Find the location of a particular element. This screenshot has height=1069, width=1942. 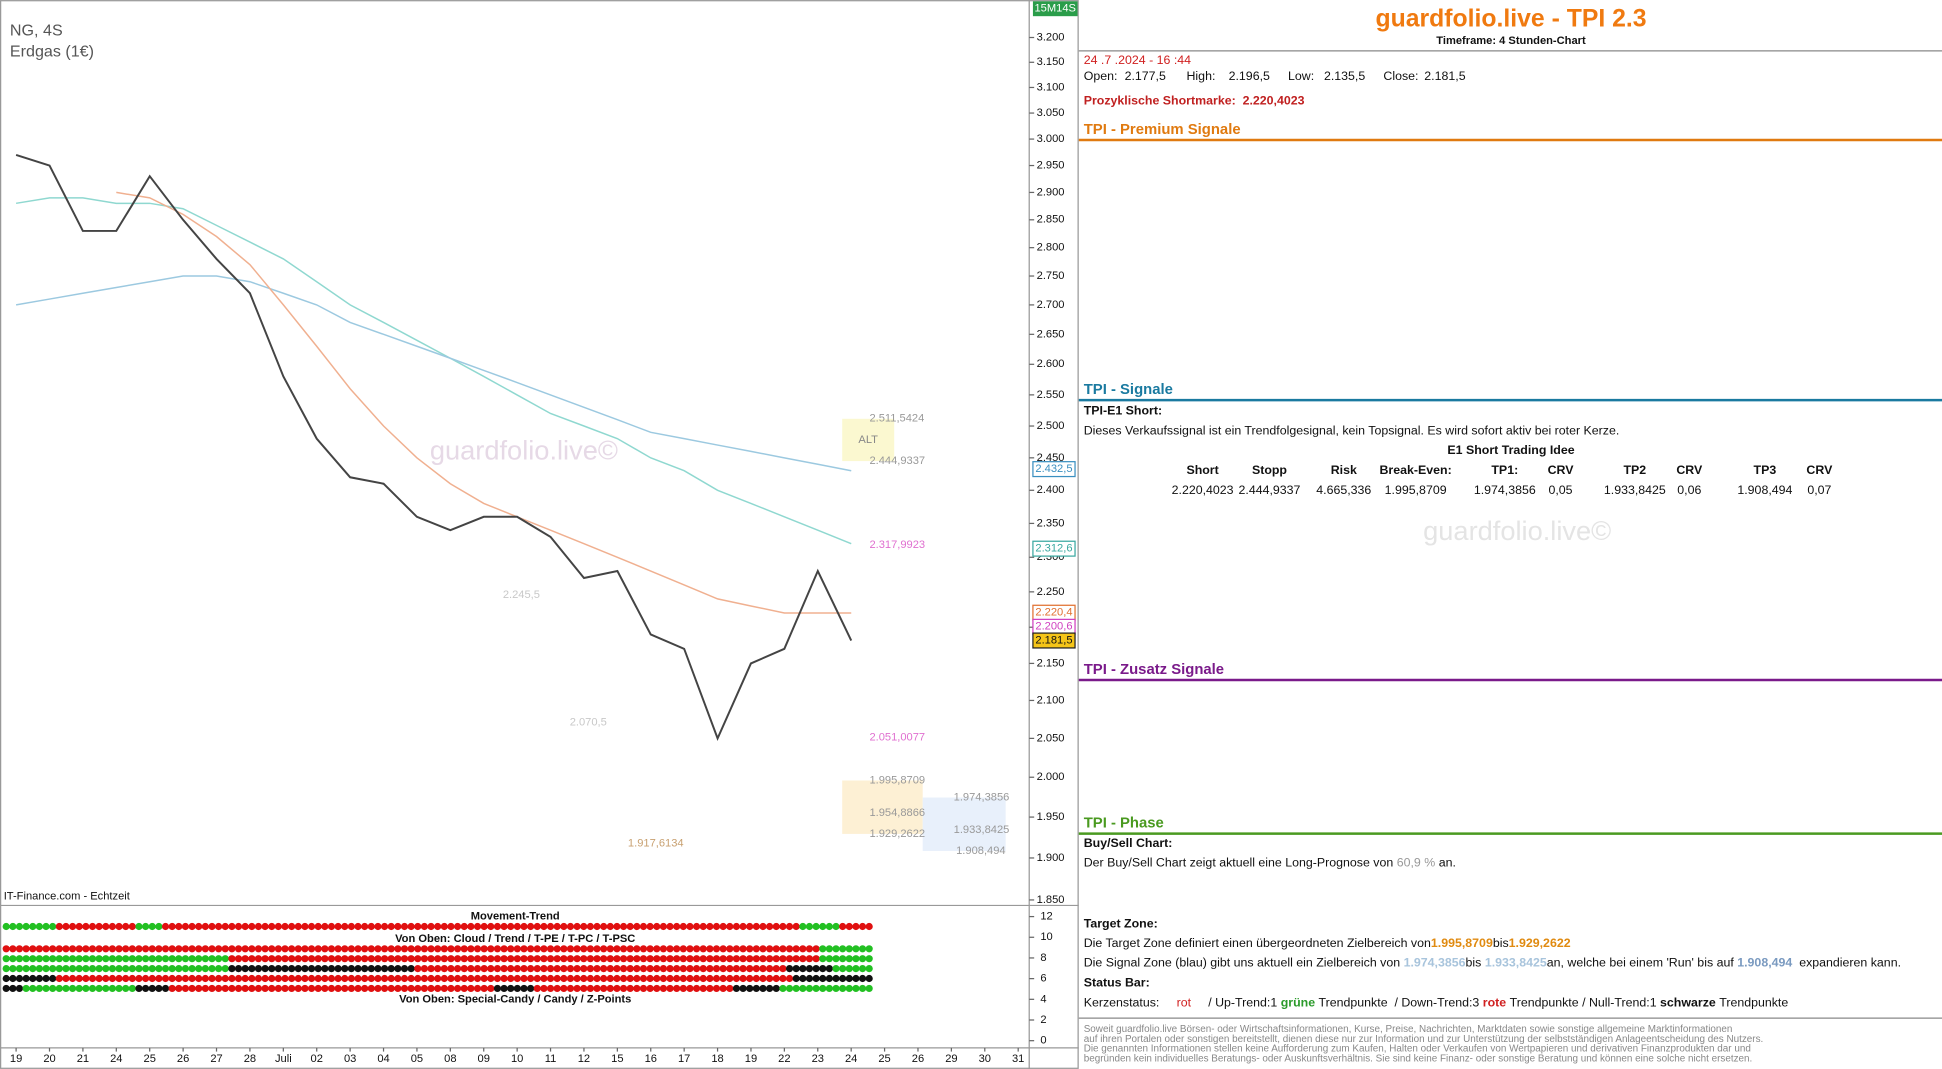

x-tick-label: 22 is located at coordinates (784, 1059).